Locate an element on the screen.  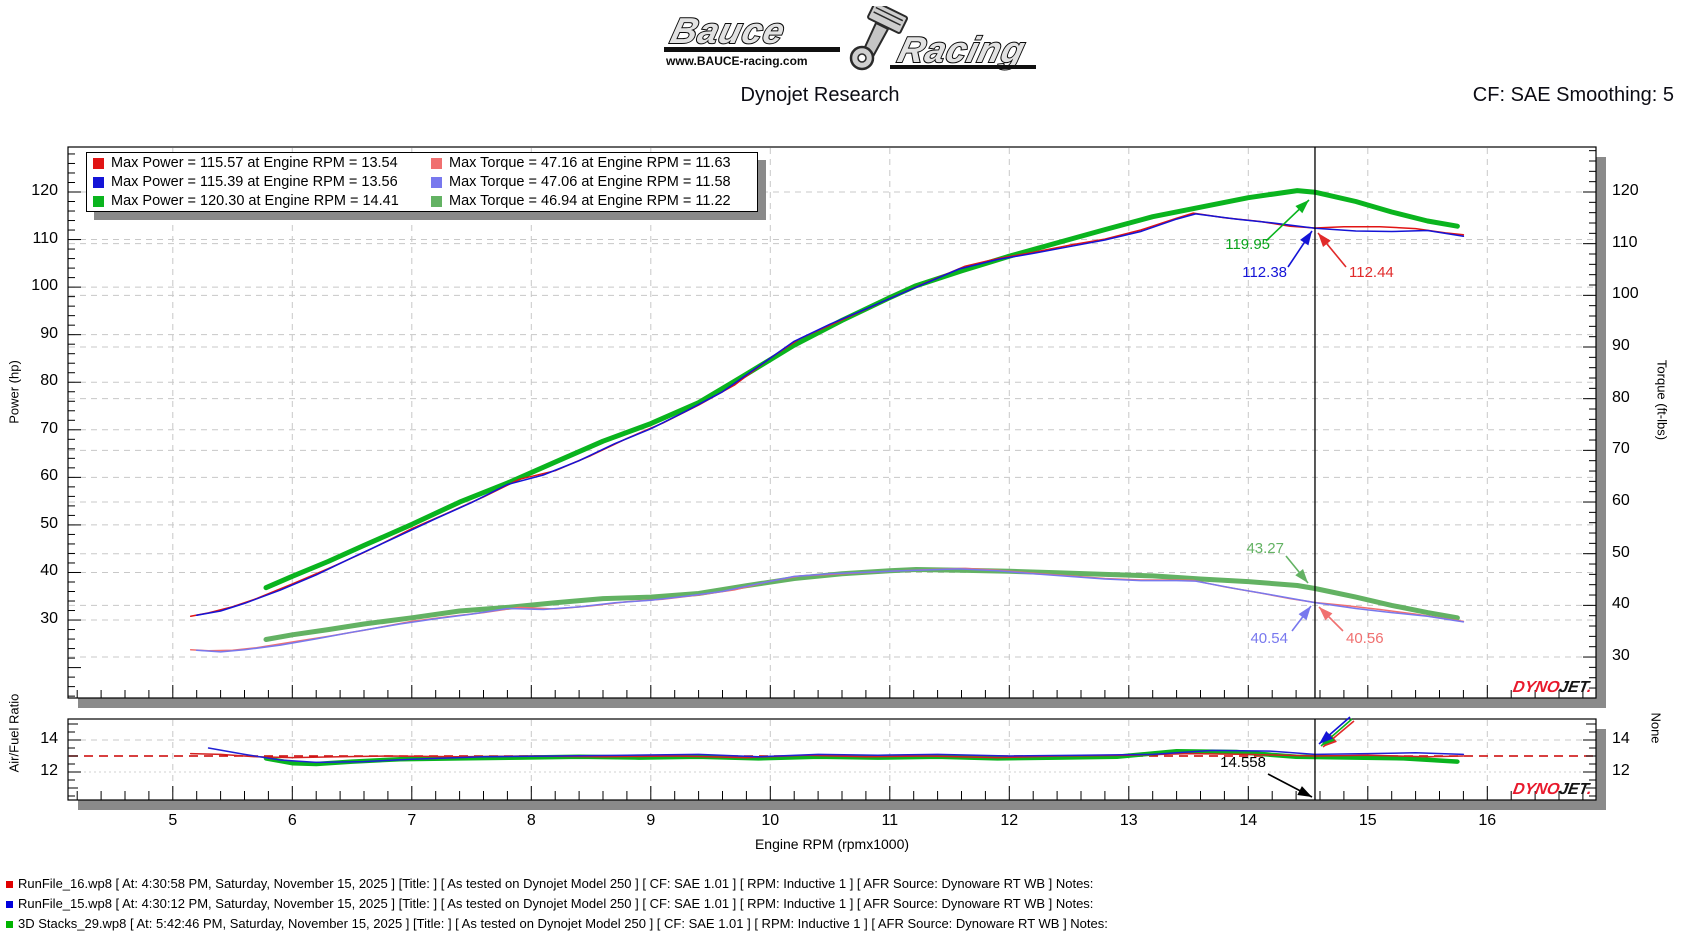
afr-axis-title: Air/Fuel Ratio is located at coordinates (14, 733).